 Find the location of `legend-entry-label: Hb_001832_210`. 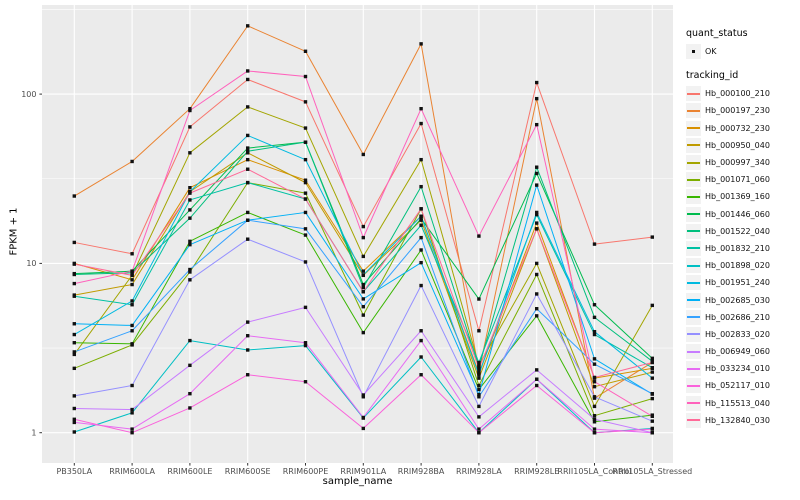

legend-entry-label: Hb_001832_210 is located at coordinates (737, 248).